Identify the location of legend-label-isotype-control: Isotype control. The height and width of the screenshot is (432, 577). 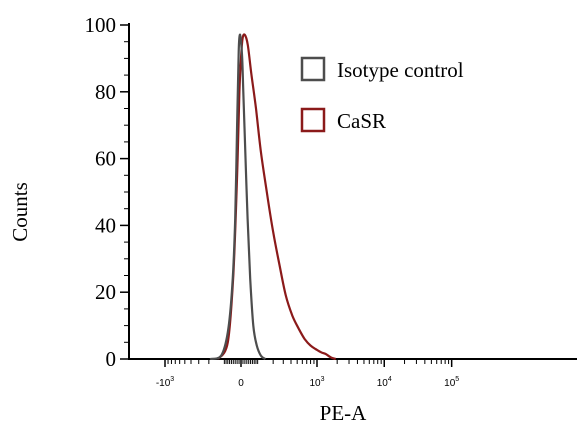
(400, 70).